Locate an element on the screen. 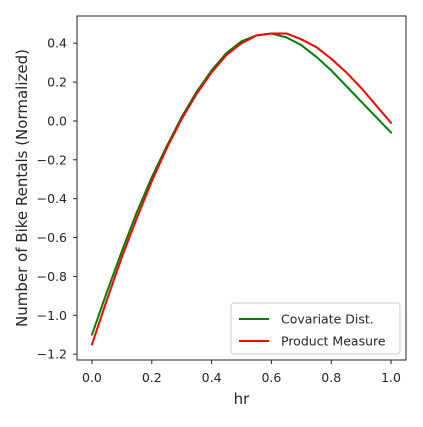  x-tick-label: 0.2 is located at coordinates (152, 377).